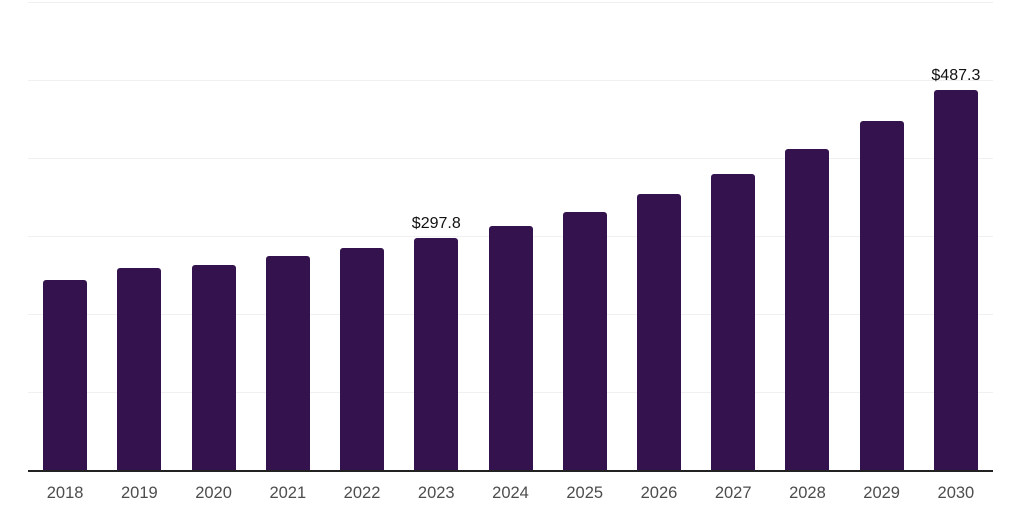  Describe the element at coordinates (585, 493) in the screenshot. I see `x-tick-label-2025: 2025` at that location.